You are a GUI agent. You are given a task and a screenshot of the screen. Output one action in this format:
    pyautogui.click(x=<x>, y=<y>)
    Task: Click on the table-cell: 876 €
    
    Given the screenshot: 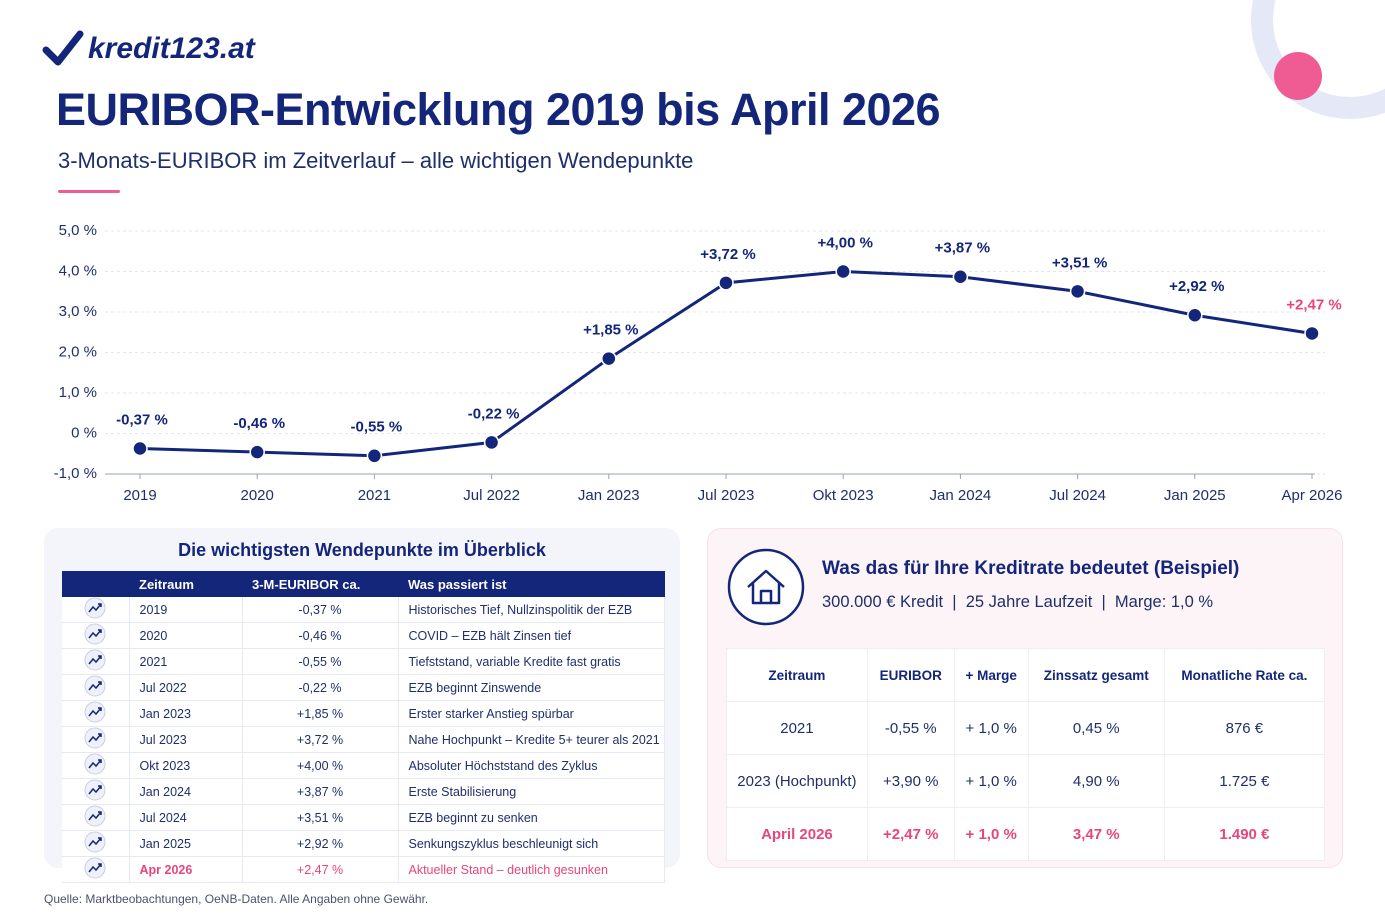 What is the action you would take?
    pyautogui.click(x=1244, y=728)
    